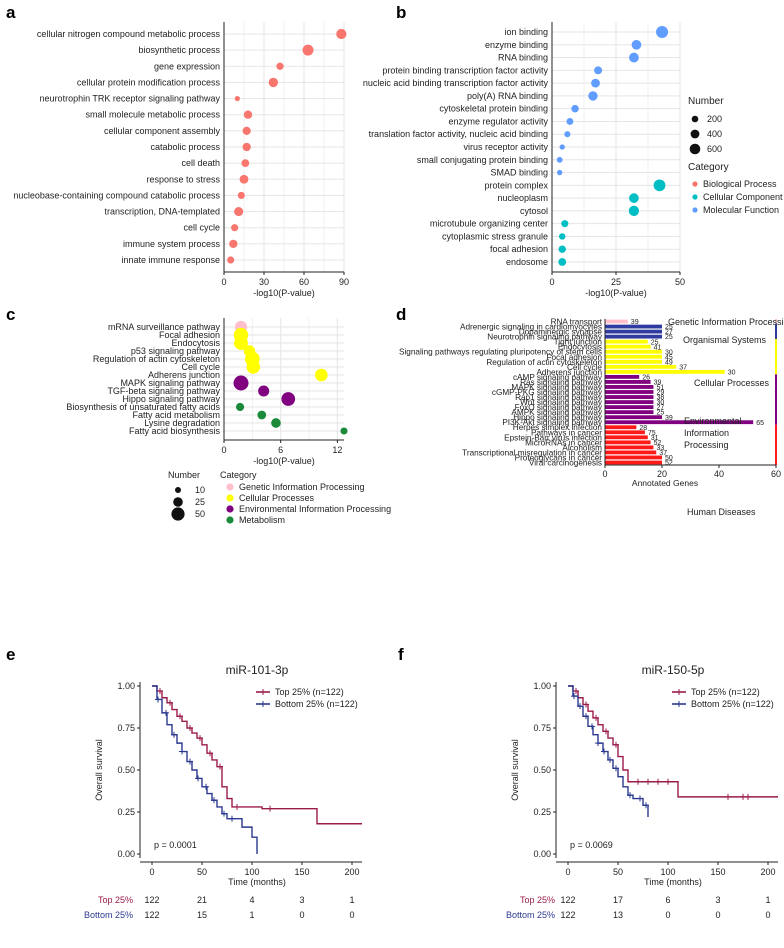  What do you see at coordinates (563, 442) in the screenshot?
I see `bar-category-label: MicroRNAs in cancer` at bounding box center [563, 442].